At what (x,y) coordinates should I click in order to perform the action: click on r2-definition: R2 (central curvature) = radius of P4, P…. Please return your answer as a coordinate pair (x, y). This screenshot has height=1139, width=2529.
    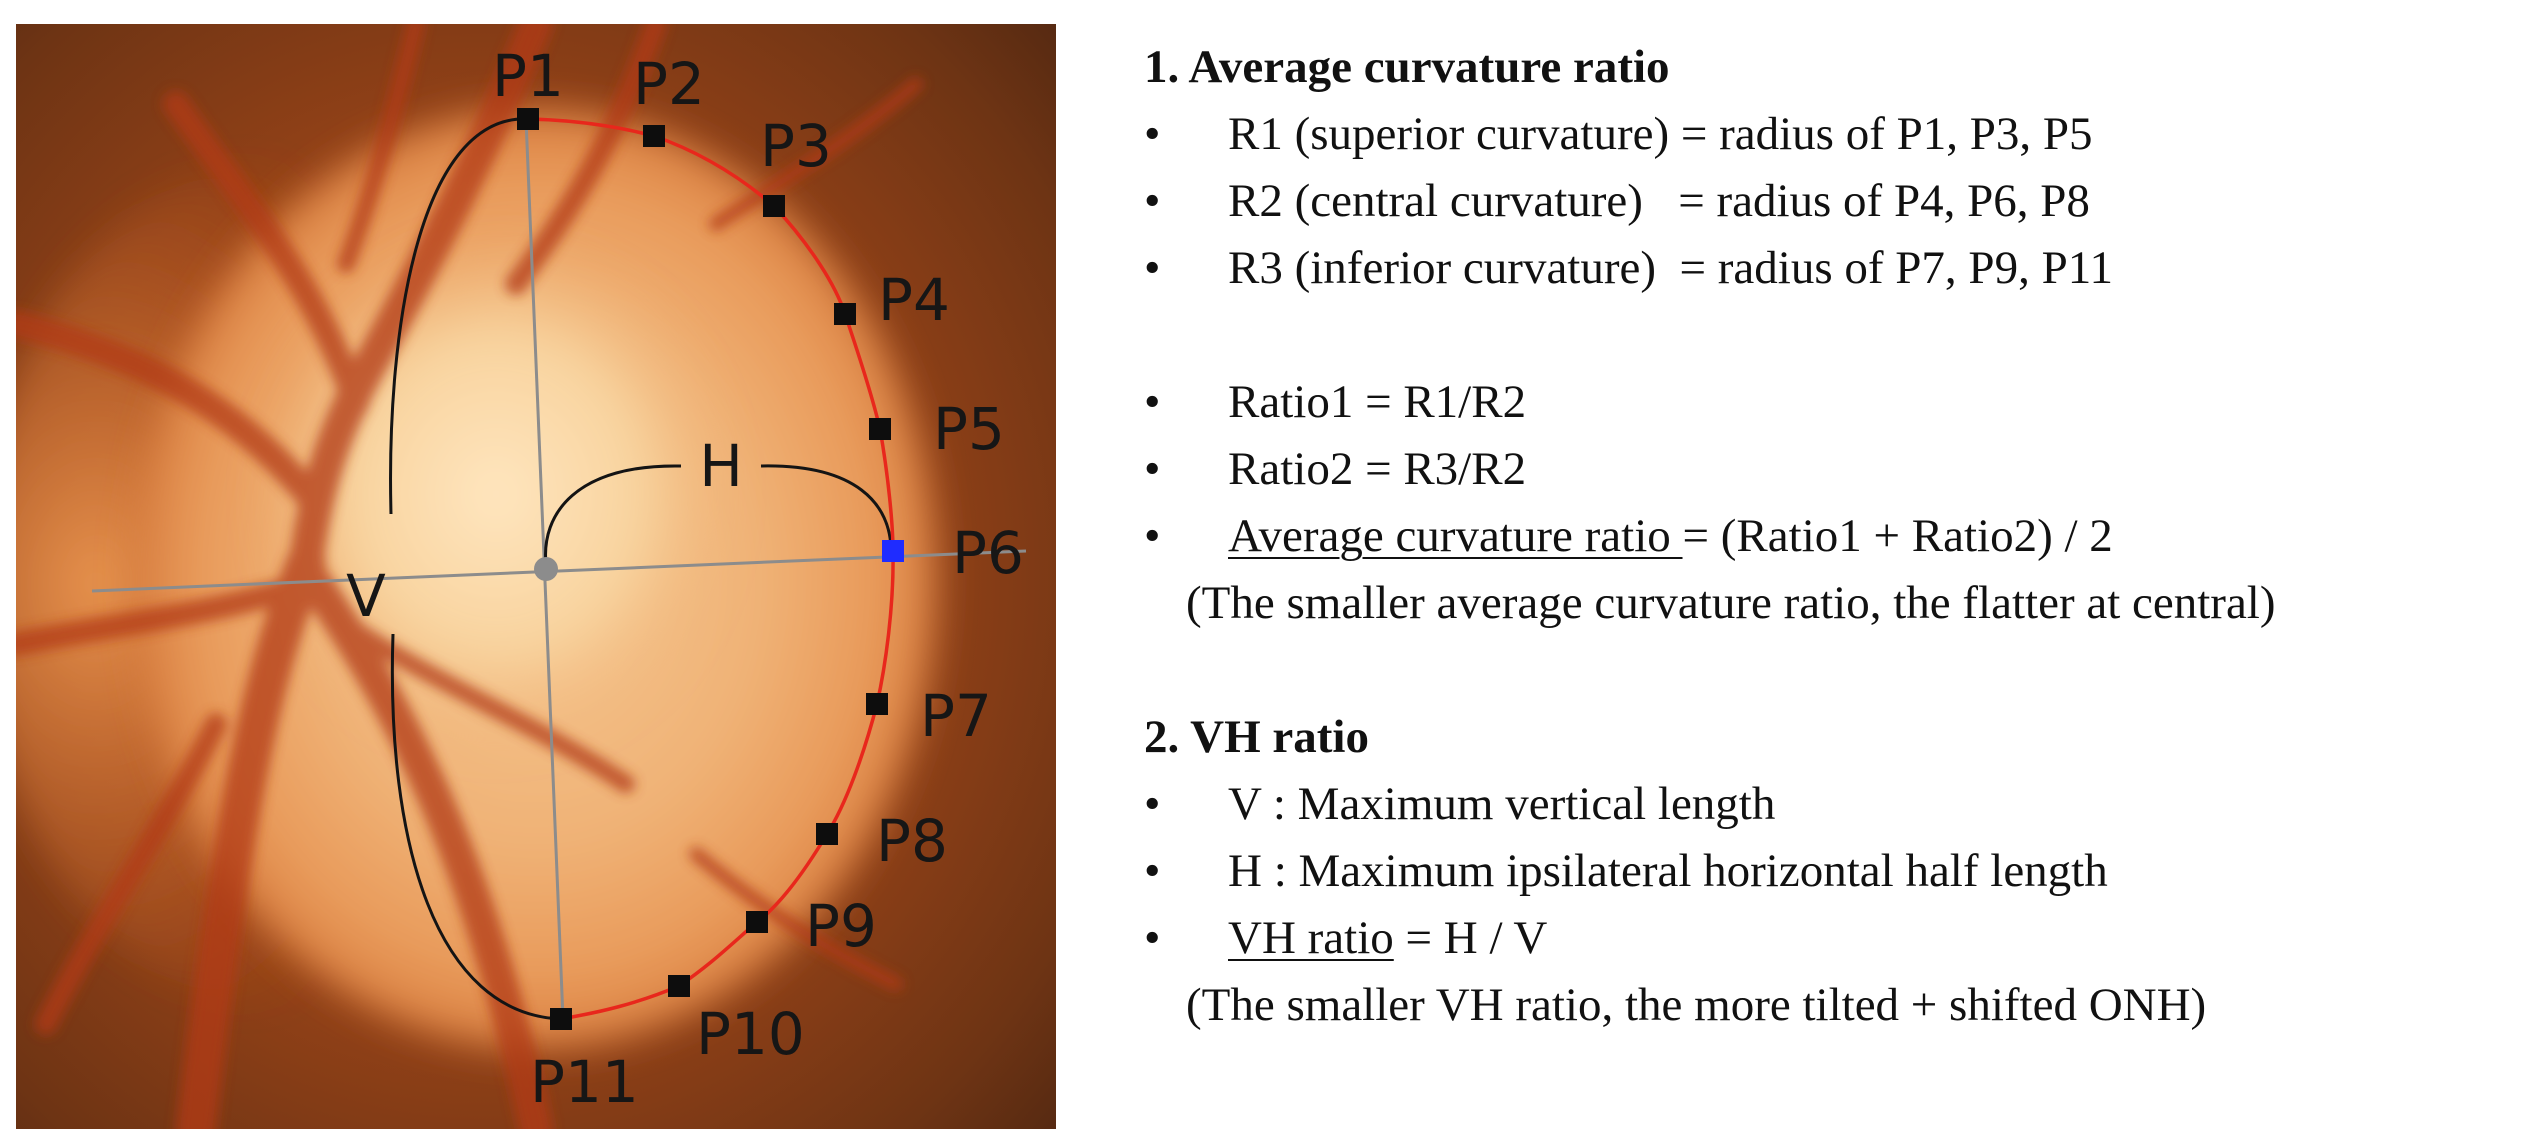
    Looking at the image, I should click on (1659, 201).